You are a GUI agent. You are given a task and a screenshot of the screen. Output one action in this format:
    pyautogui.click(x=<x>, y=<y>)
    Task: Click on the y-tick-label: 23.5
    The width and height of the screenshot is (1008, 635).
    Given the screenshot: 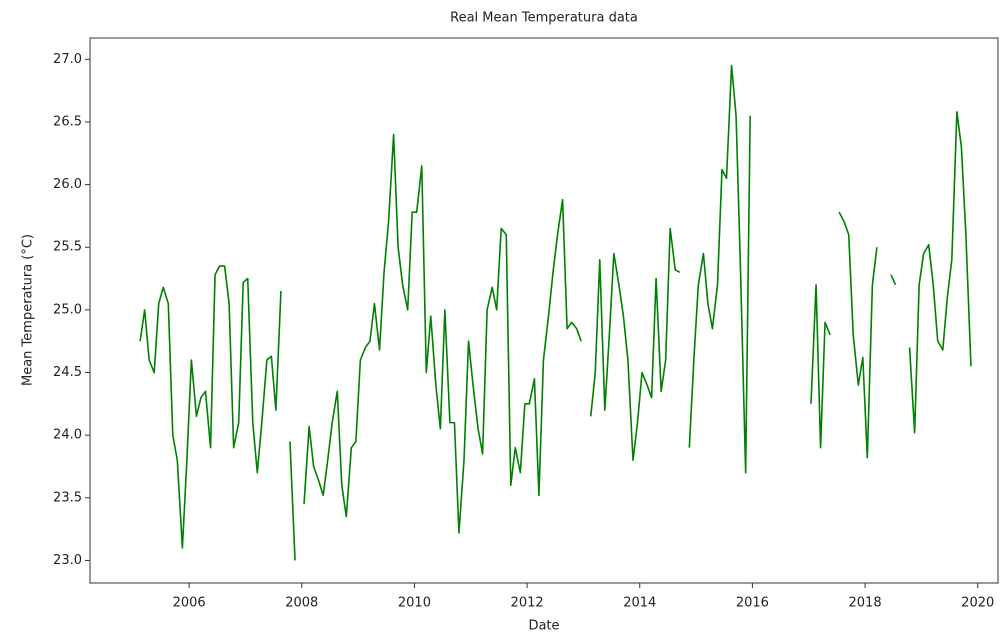 What is the action you would take?
    pyautogui.click(x=67, y=497)
    